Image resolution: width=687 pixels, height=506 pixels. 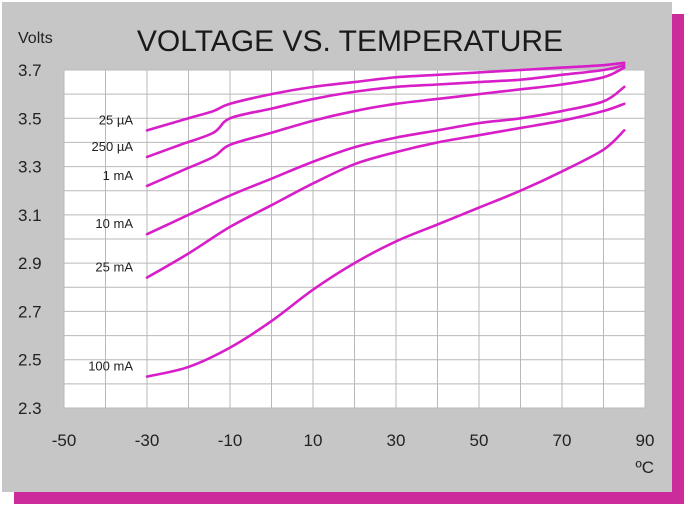 I want to click on y-tick-label: 3.1, so click(x=30, y=215).